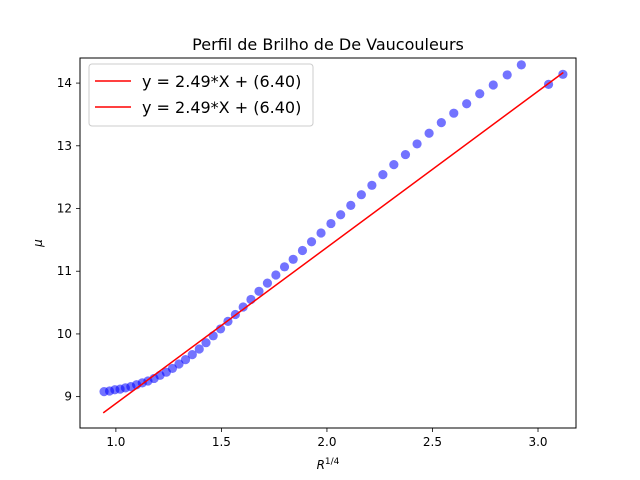 Image resolution: width=640 pixels, height=480 pixels. Describe the element at coordinates (38, 243) in the screenshot. I see `y-axis-label: μ` at that location.